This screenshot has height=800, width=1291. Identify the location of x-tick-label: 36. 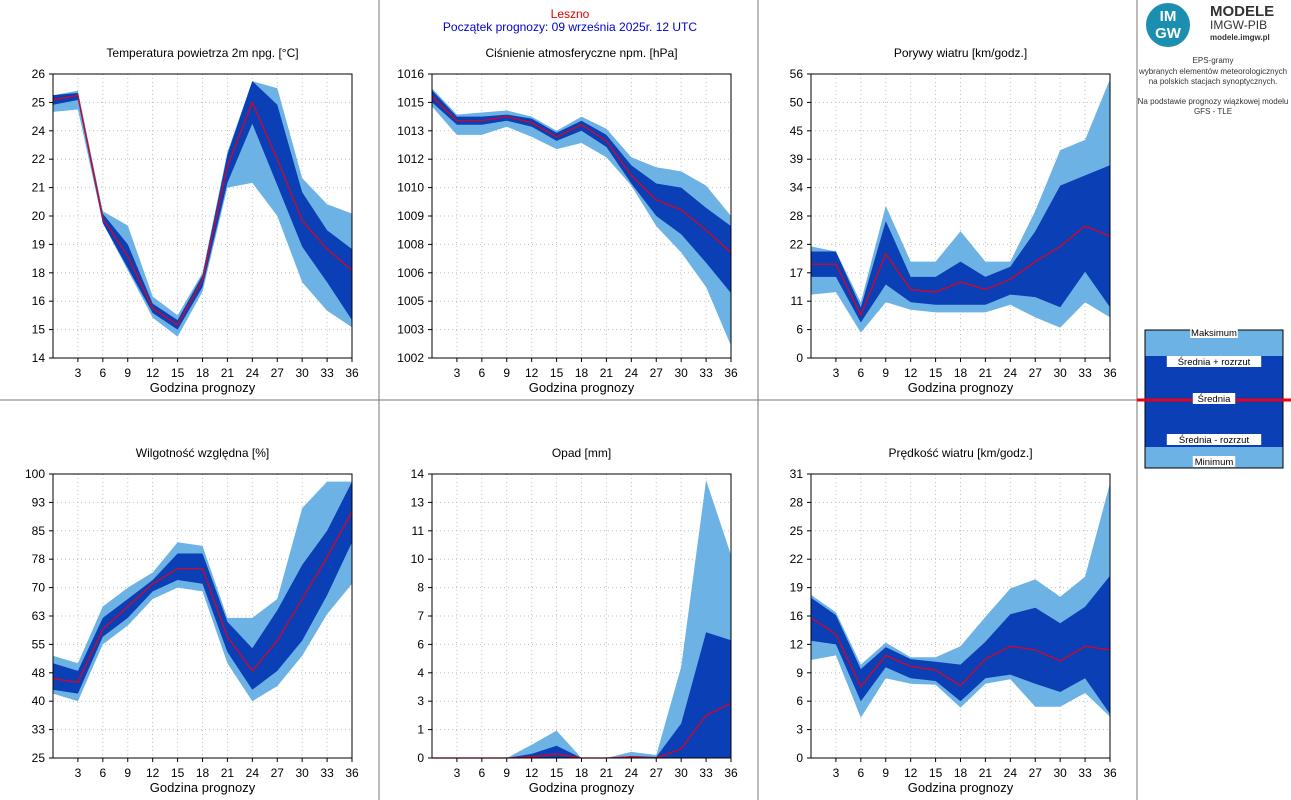
(731, 773).